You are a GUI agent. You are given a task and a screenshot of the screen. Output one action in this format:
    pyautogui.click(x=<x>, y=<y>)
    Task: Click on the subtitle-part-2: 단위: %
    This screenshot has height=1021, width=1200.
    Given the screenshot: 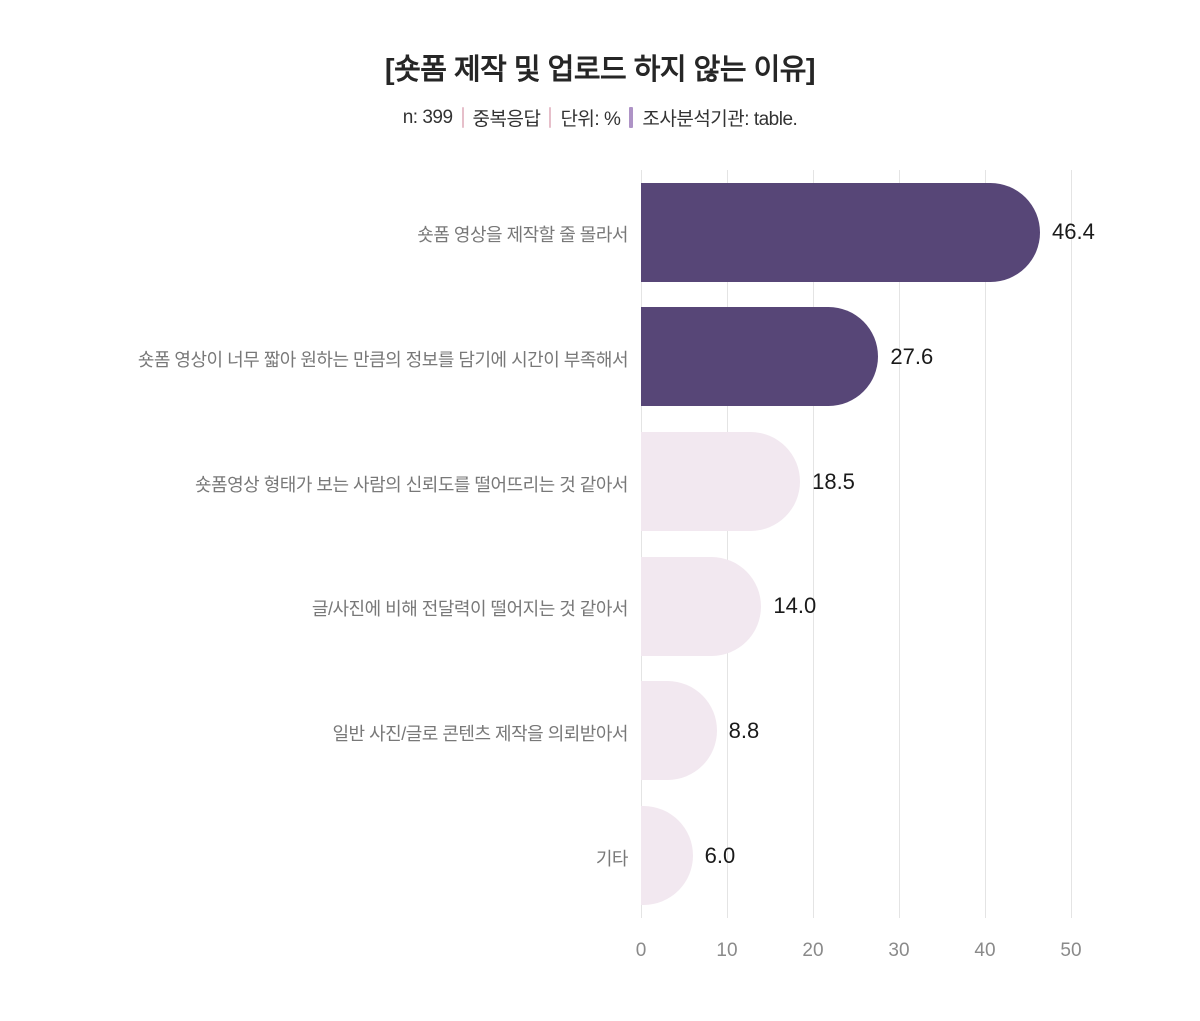 What is the action you would take?
    pyautogui.click(x=590, y=119)
    